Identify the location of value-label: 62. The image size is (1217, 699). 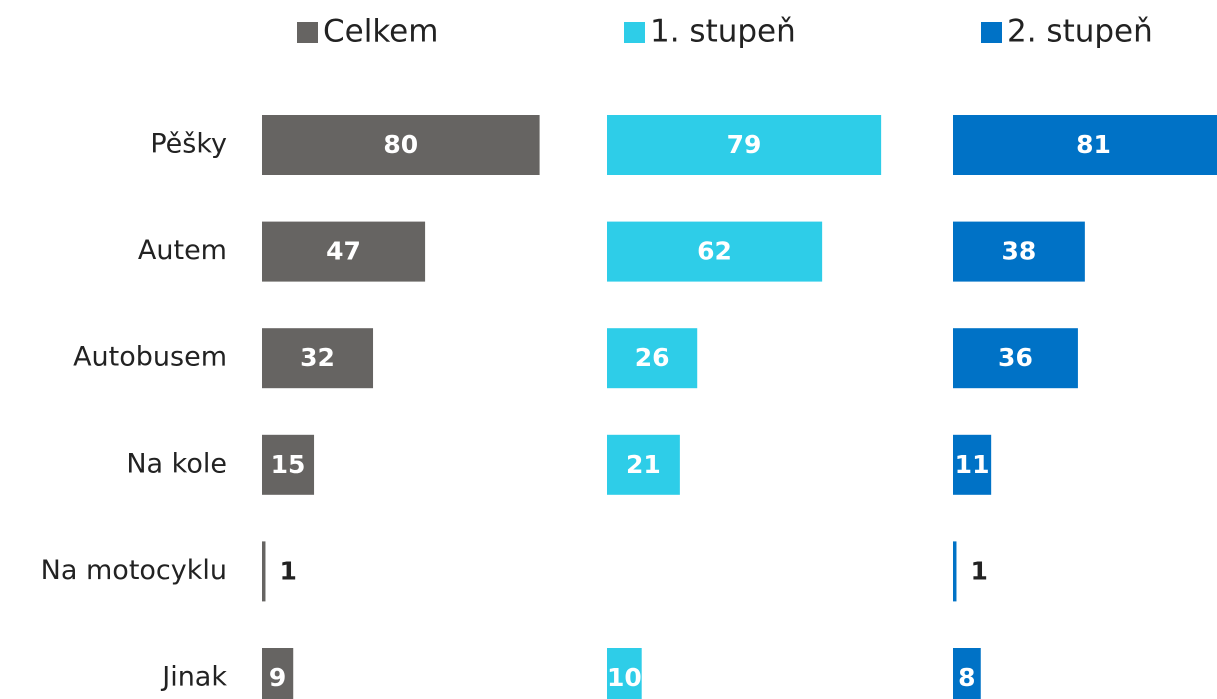
(714, 251).